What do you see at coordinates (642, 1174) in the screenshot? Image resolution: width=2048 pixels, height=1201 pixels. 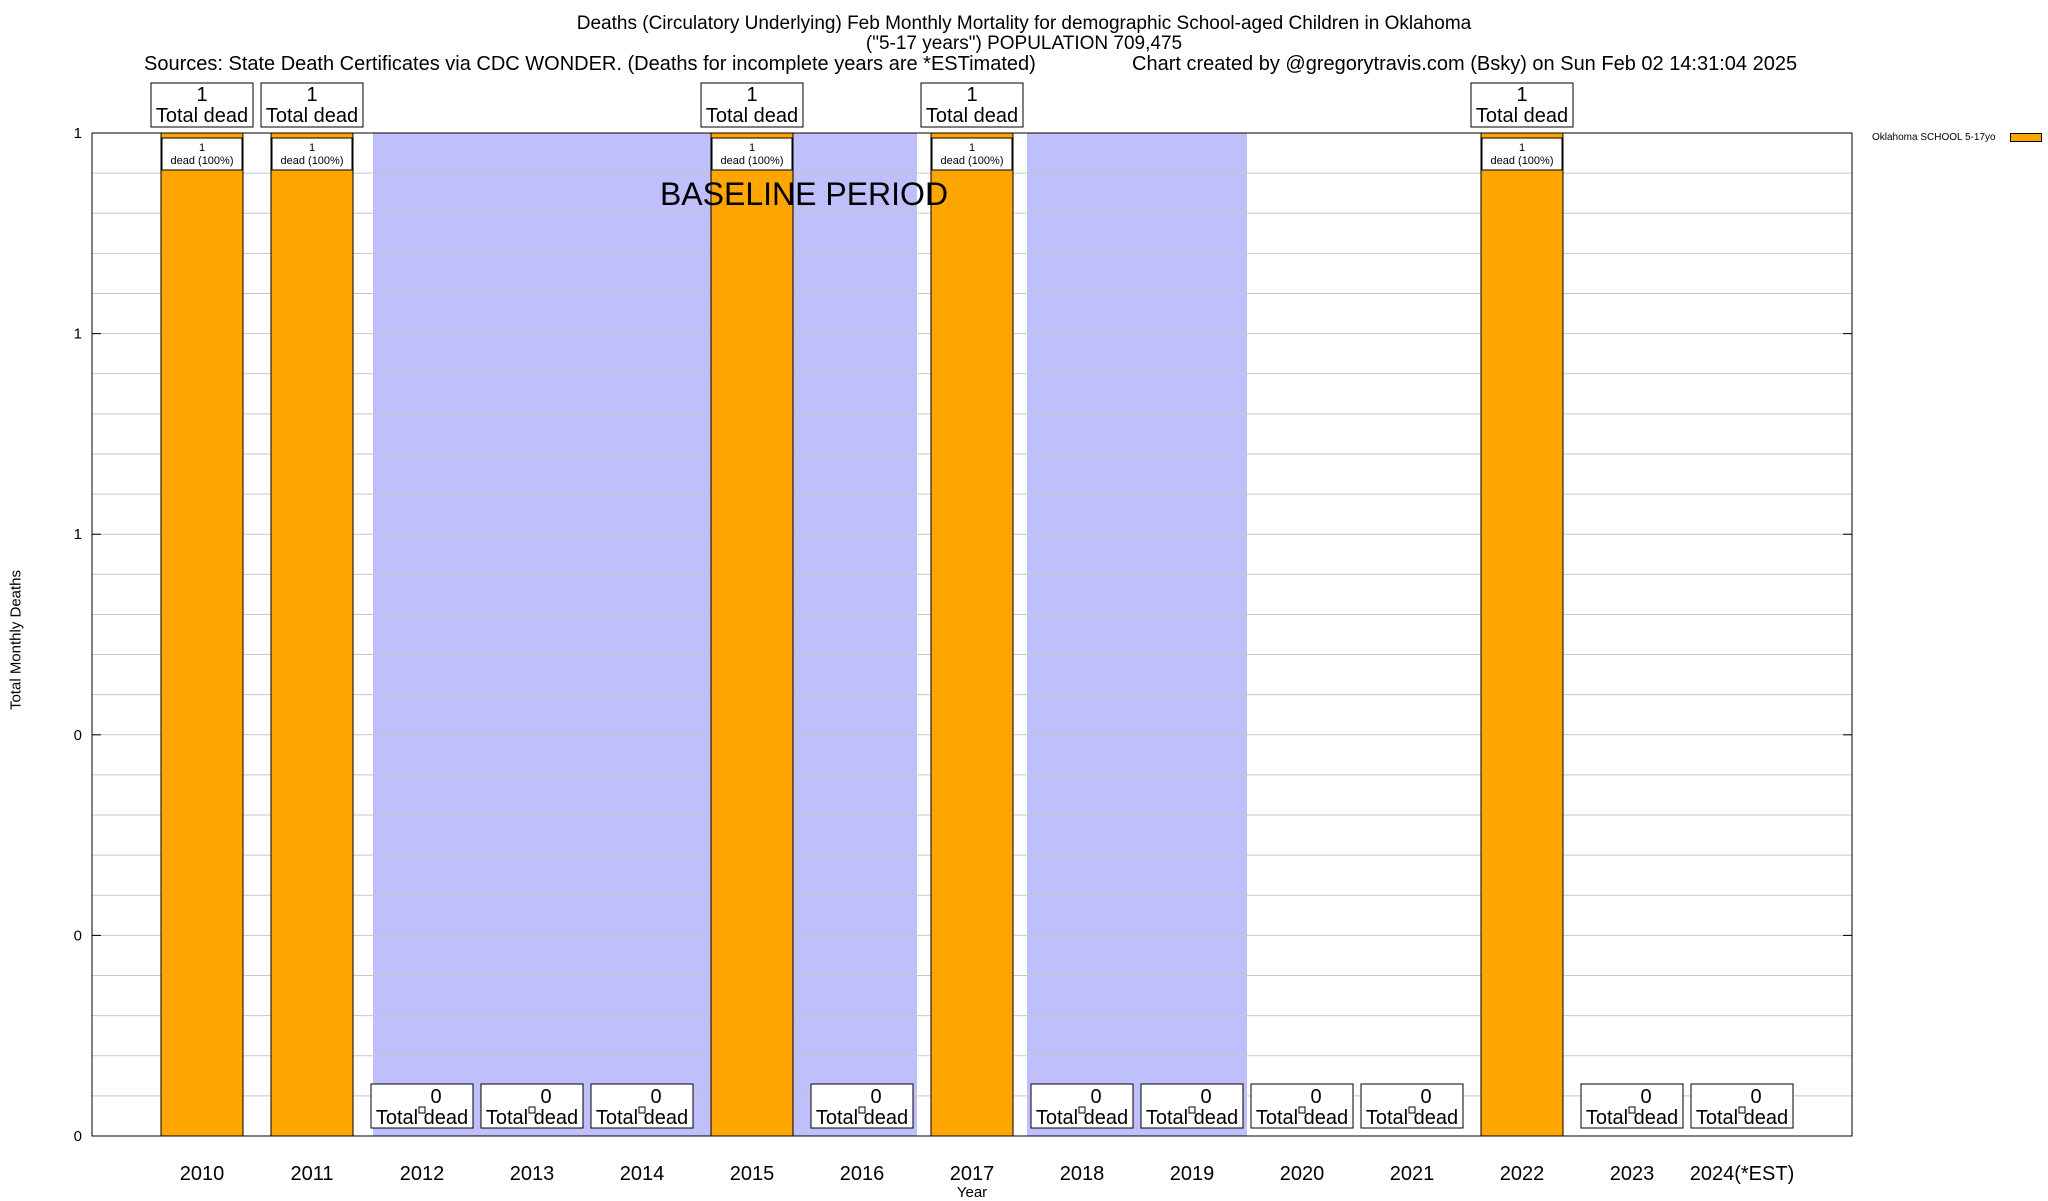 I see `x-tick-label: 2014` at bounding box center [642, 1174].